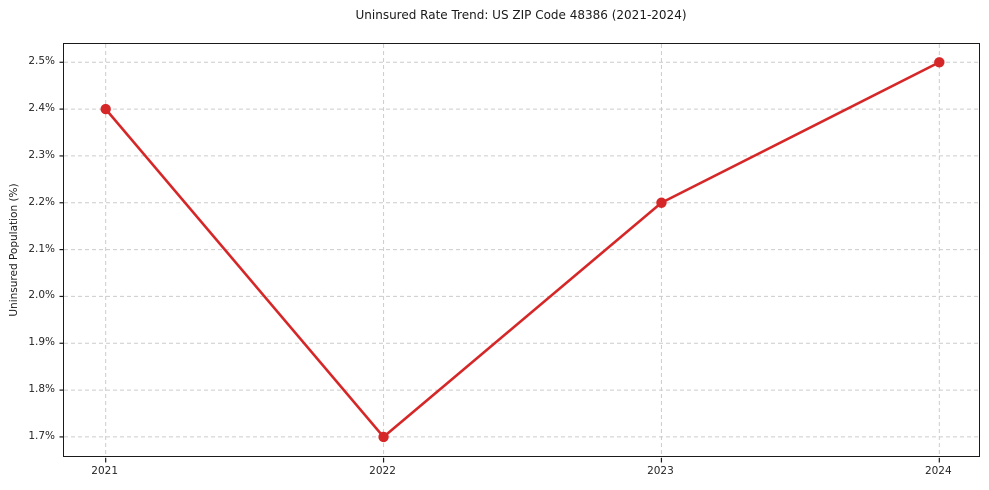 Image resolution: width=989 pixels, height=490 pixels. What do you see at coordinates (41, 342) in the screenshot?
I see `y-tick-label: 1.9%` at bounding box center [41, 342].